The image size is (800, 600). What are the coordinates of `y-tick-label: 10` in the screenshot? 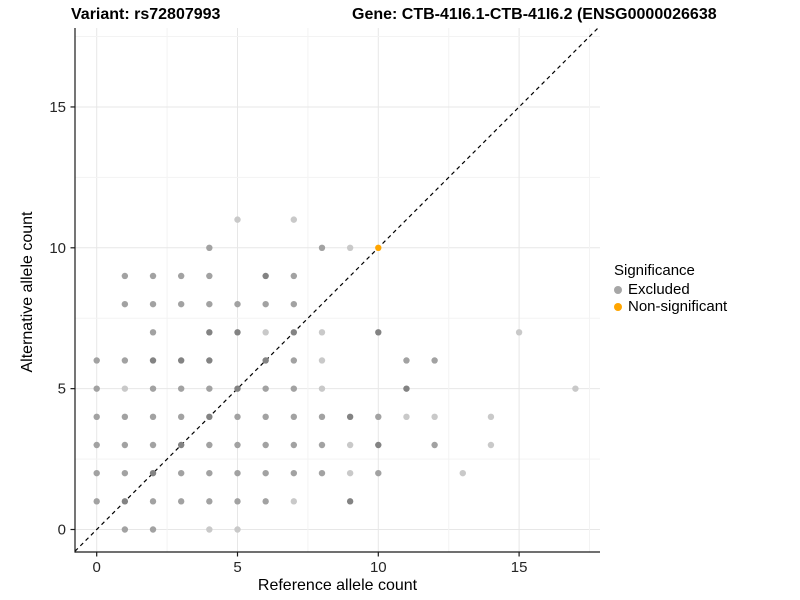 It's located at (57, 248).